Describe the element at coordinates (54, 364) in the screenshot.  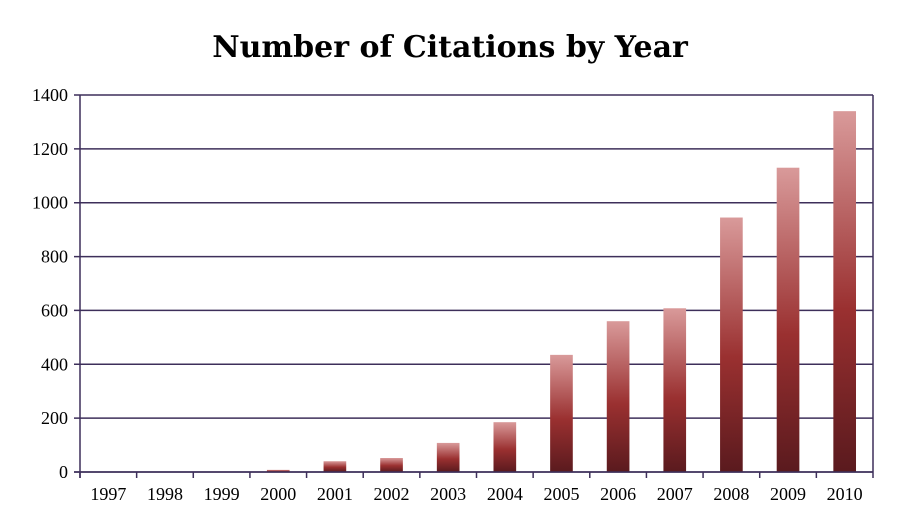
I see `y-tick-label: 400` at that location.